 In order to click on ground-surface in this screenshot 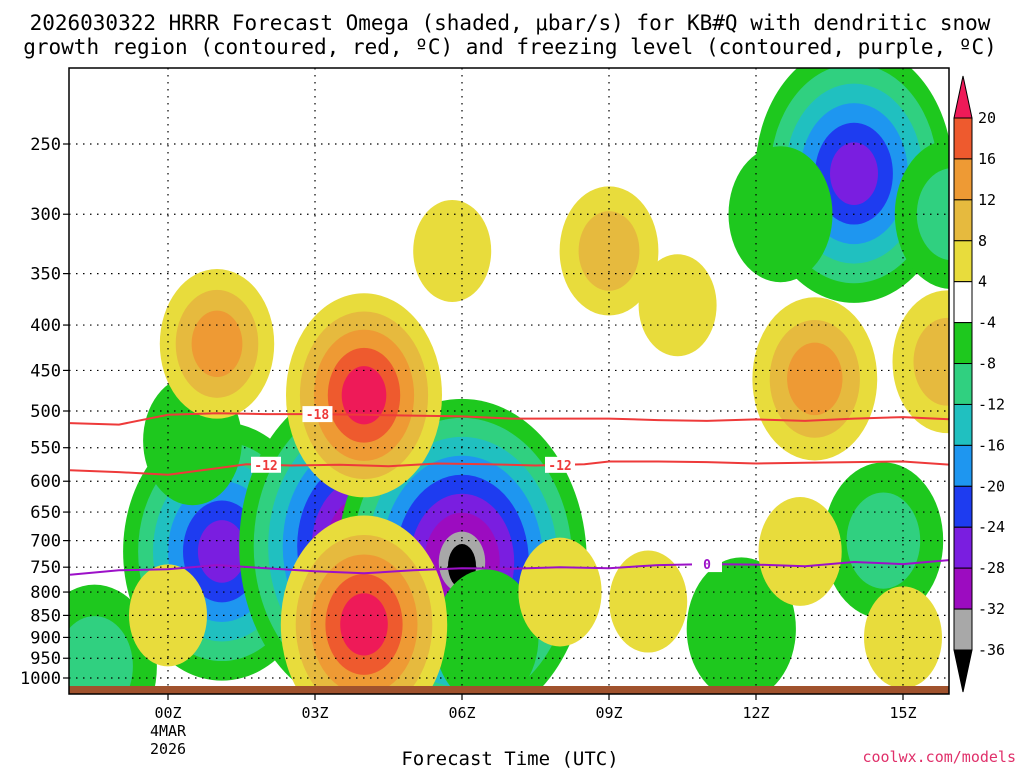, I will do `click(509, 690)`.